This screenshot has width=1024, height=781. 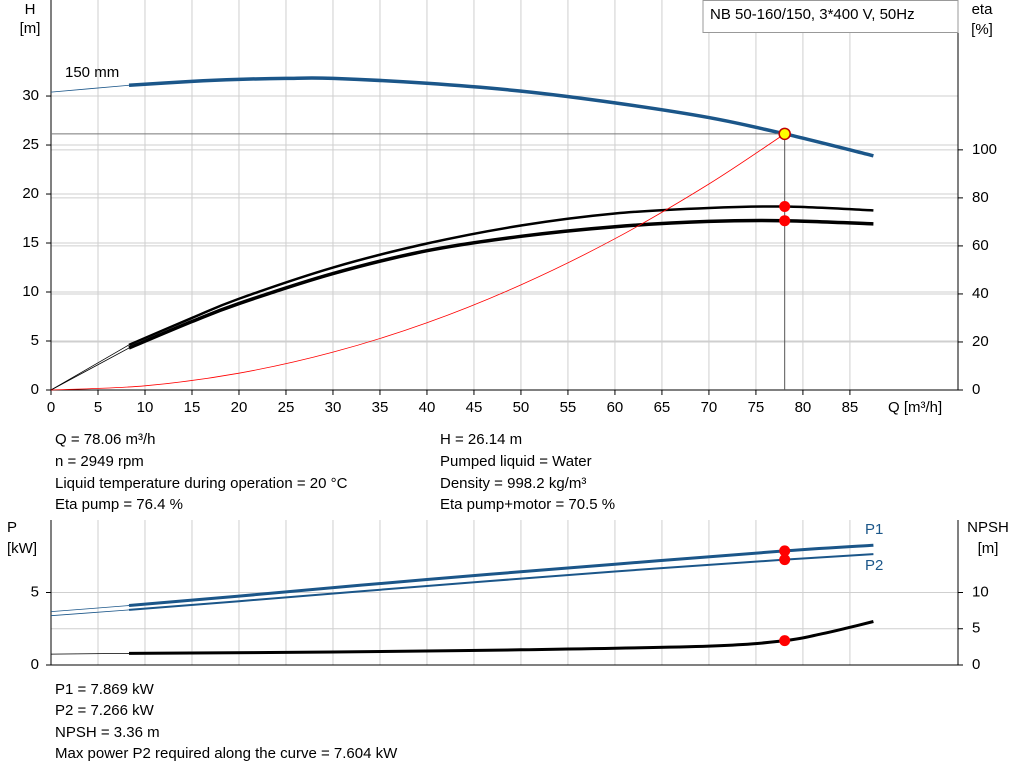 I want to click on x-tick-label: 60, so click(x=615, y=407).